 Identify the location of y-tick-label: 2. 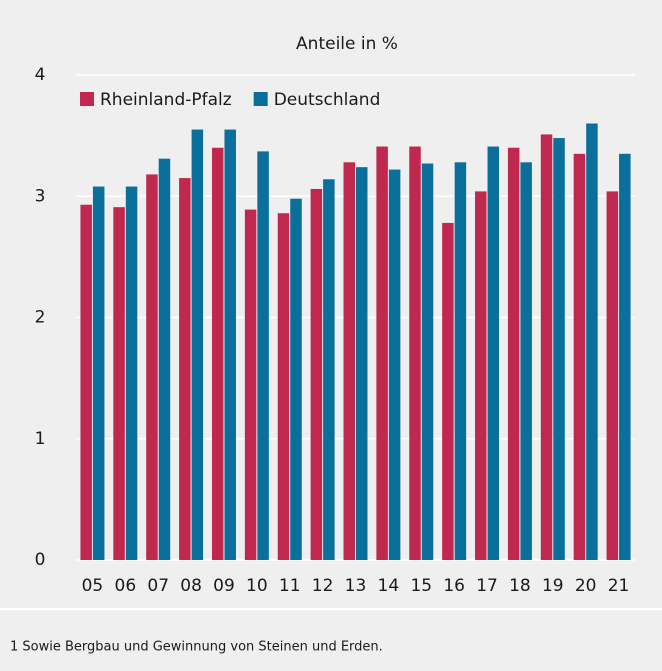
(40, 318).